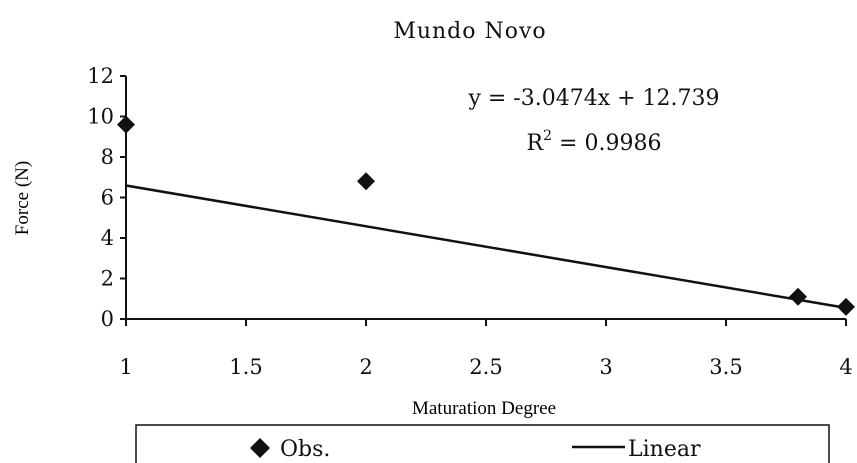 The height and width of the screenshot is (463, 857). I want to click on r-squared-base: R, so click(536, 143).